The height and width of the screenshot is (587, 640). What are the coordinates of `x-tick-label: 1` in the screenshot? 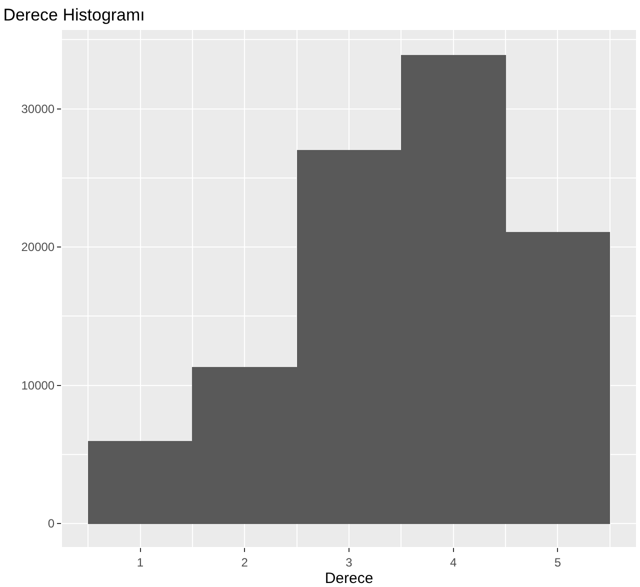 It's located at (140, 562).